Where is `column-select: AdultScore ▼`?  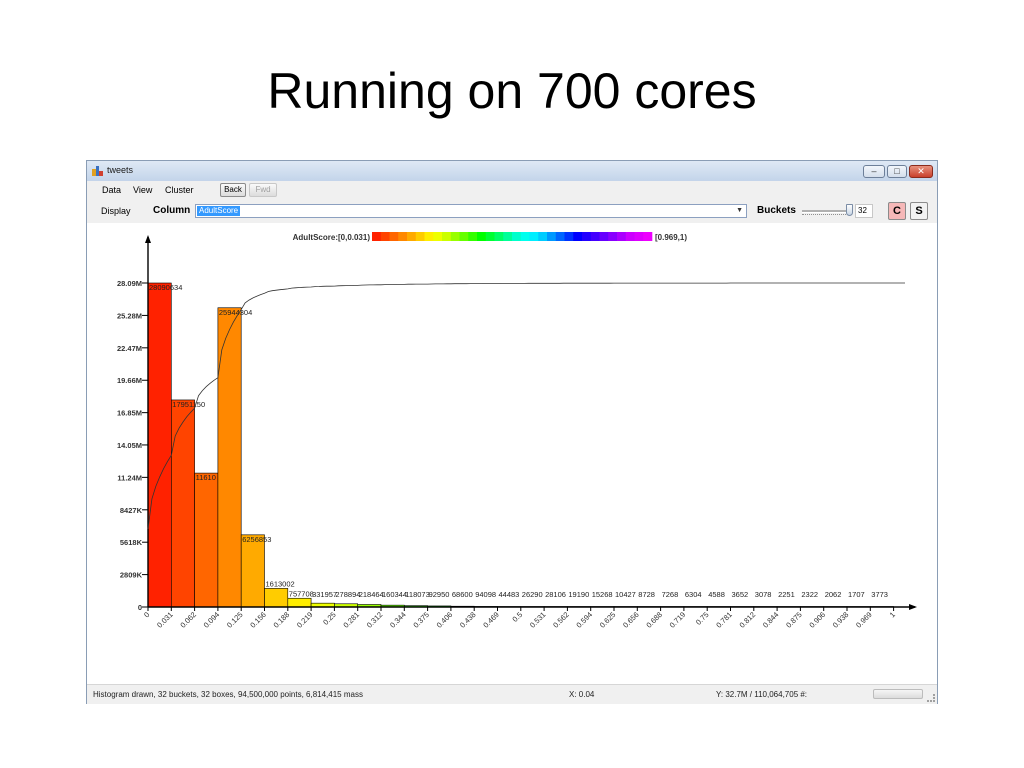 column-select: AdultScore ▼ is located at coordinates (471, 211).